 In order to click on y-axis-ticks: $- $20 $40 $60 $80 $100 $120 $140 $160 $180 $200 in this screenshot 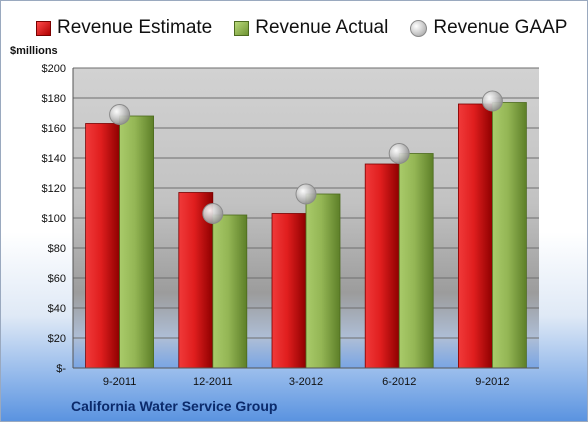, I will do `click(54, 219)`.